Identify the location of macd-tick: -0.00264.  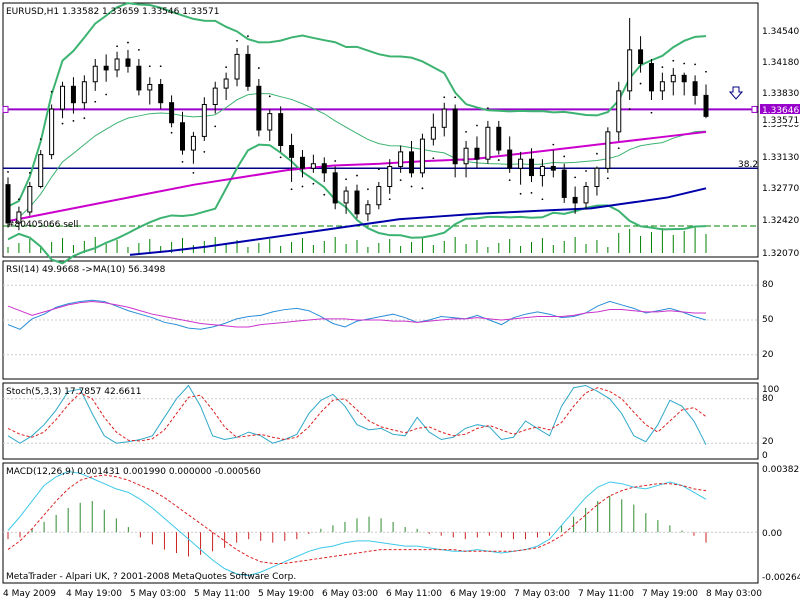
(781, 578).